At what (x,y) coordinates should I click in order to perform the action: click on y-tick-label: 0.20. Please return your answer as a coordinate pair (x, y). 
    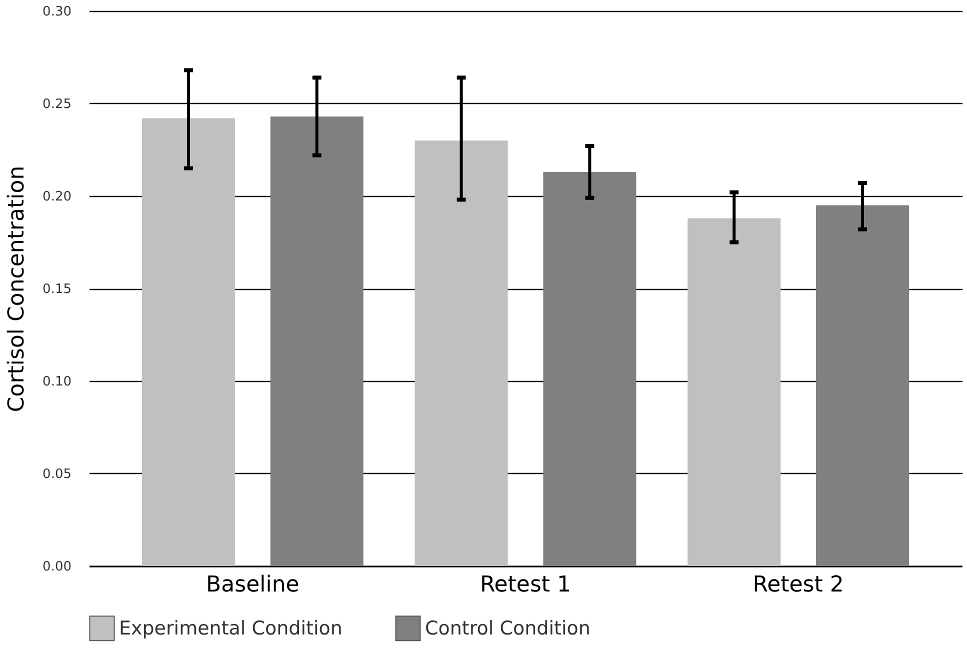
    Looking at the image, I should click on (57, 197).